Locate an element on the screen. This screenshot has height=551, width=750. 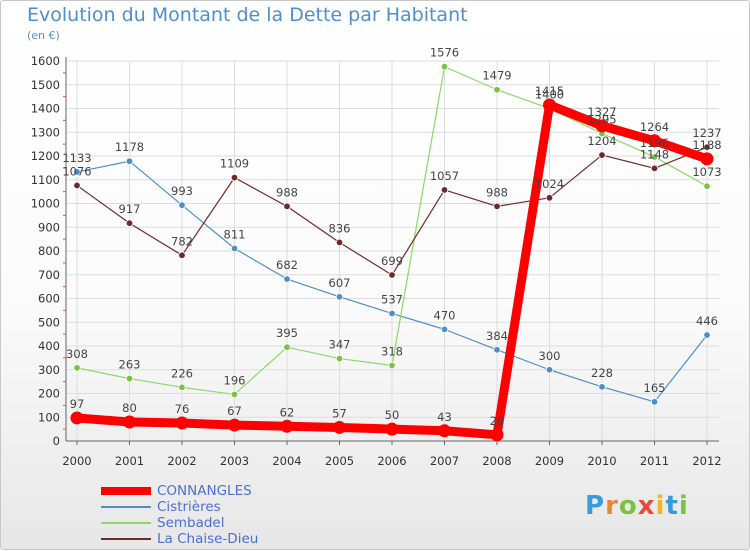
data-label-cistrieres: 228 is located at coordinates (602, 373).